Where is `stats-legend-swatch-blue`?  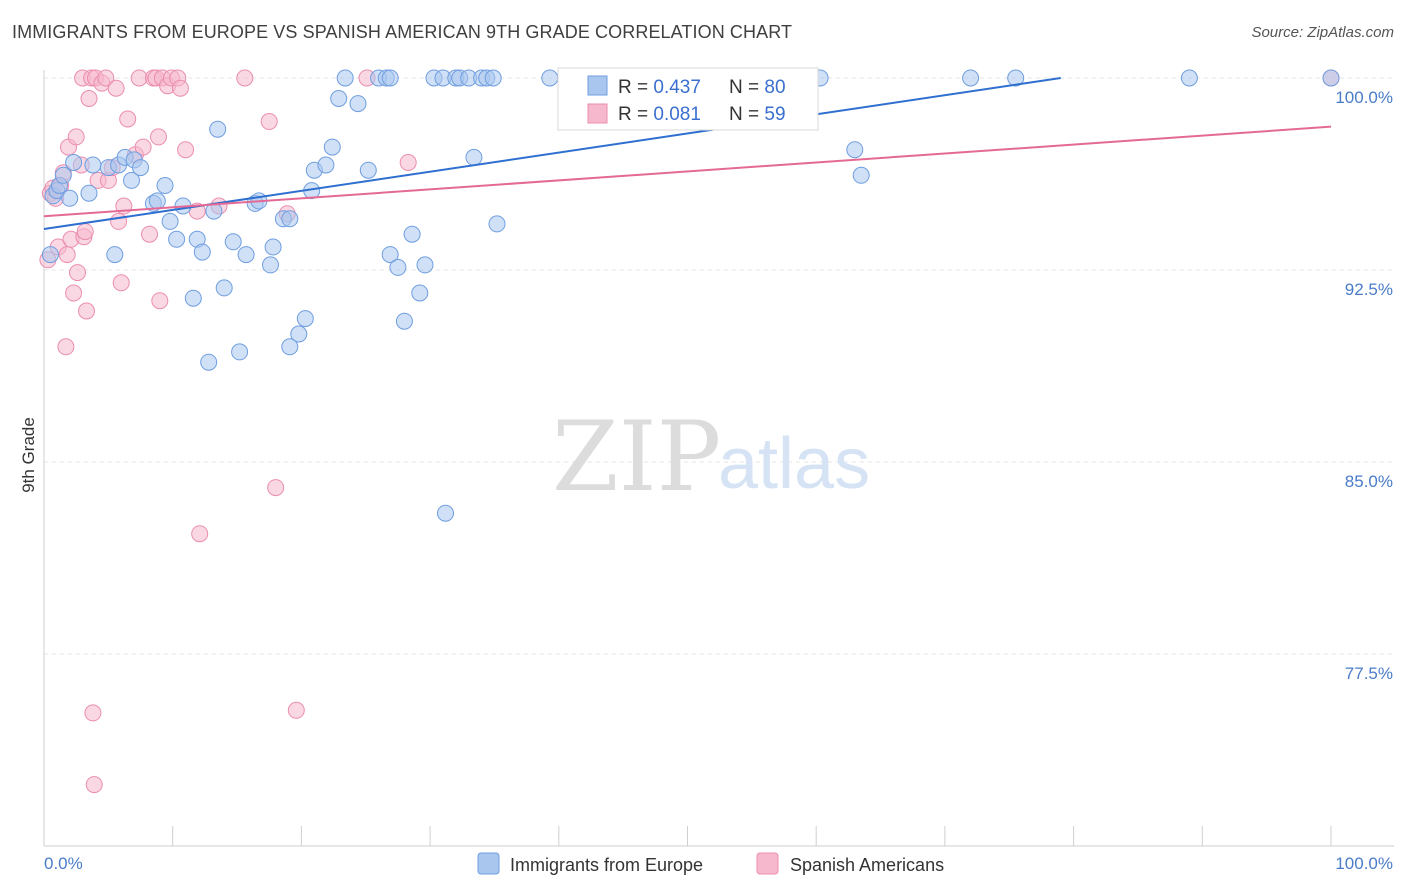
stats-legend-swatch-blue is located at coordinates (597, 85).